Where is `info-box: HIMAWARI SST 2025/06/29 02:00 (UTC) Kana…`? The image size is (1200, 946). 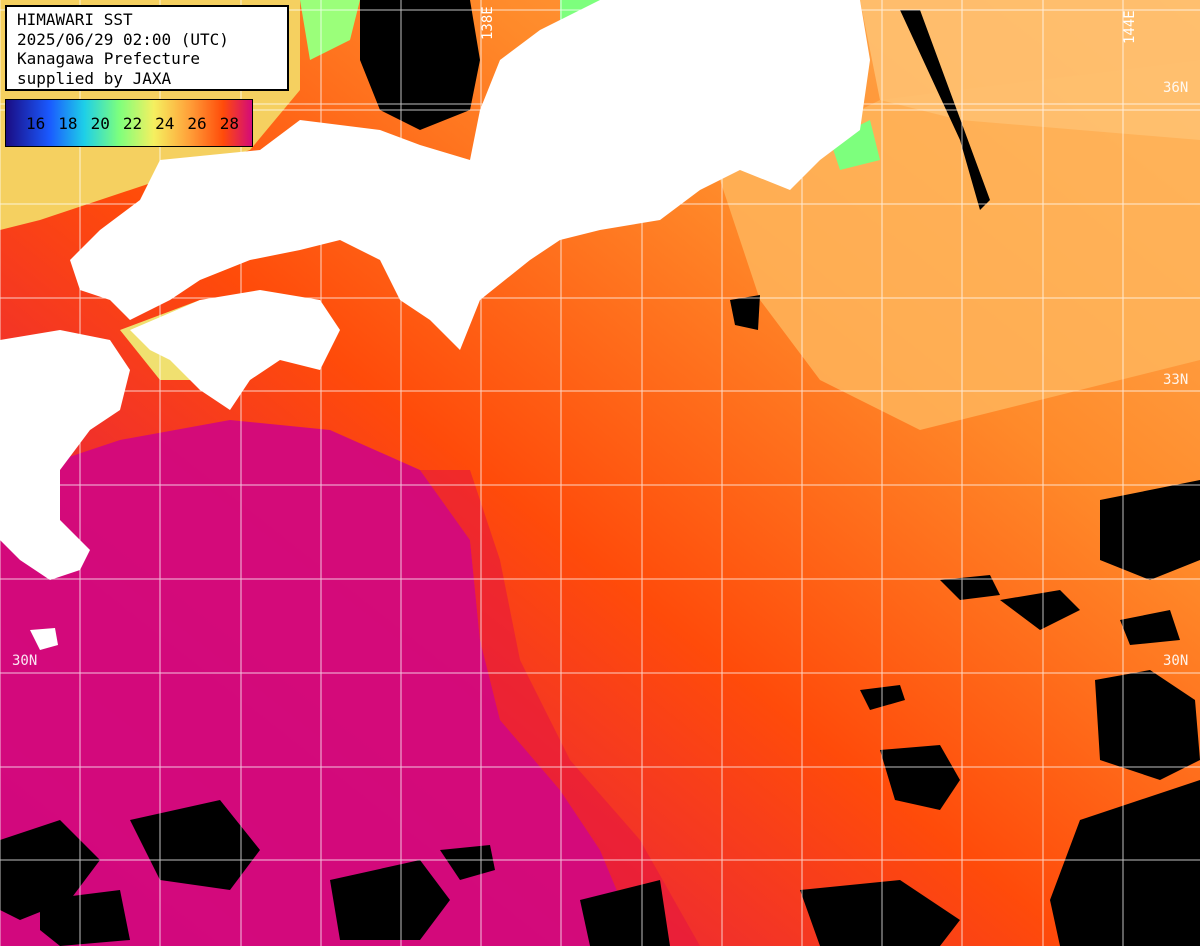
info-box: HIMAWARI SST 2025/06/29 02:00 (UTC) Kana… is located at coordinates (147, 48).